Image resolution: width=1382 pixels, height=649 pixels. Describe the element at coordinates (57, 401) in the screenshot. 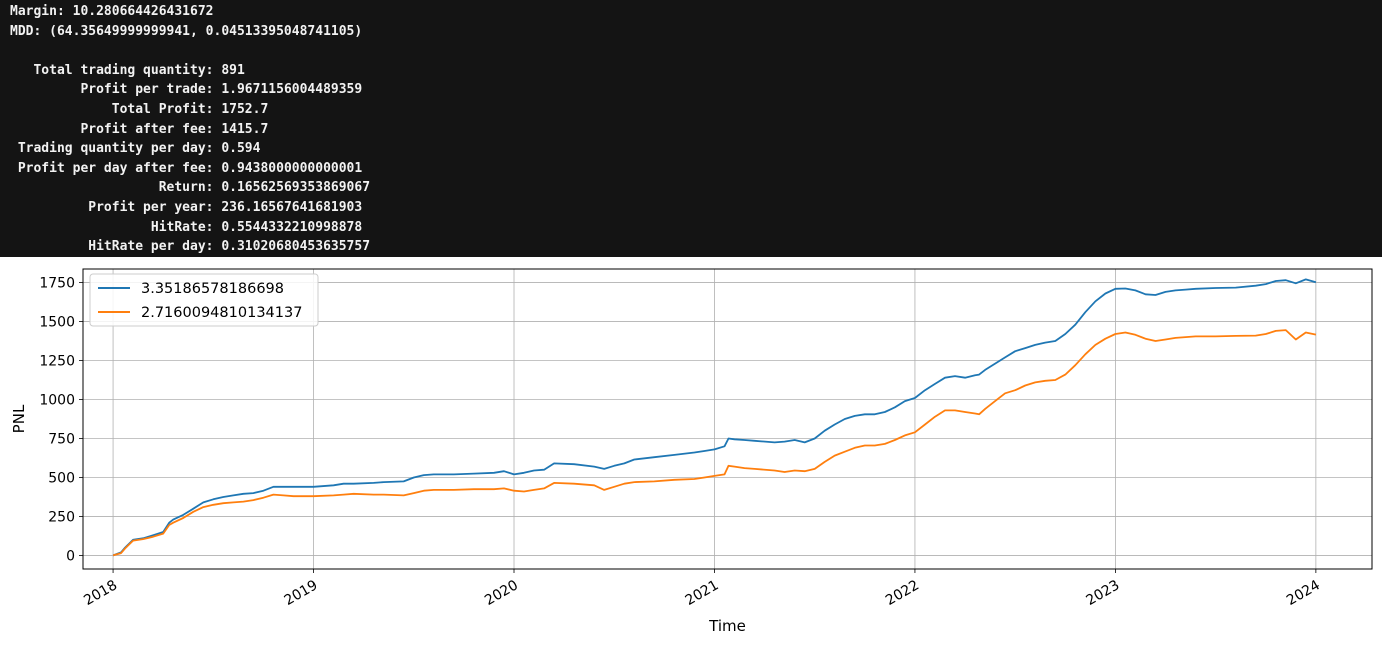

I see `y-tick-label: 1000` at that location.